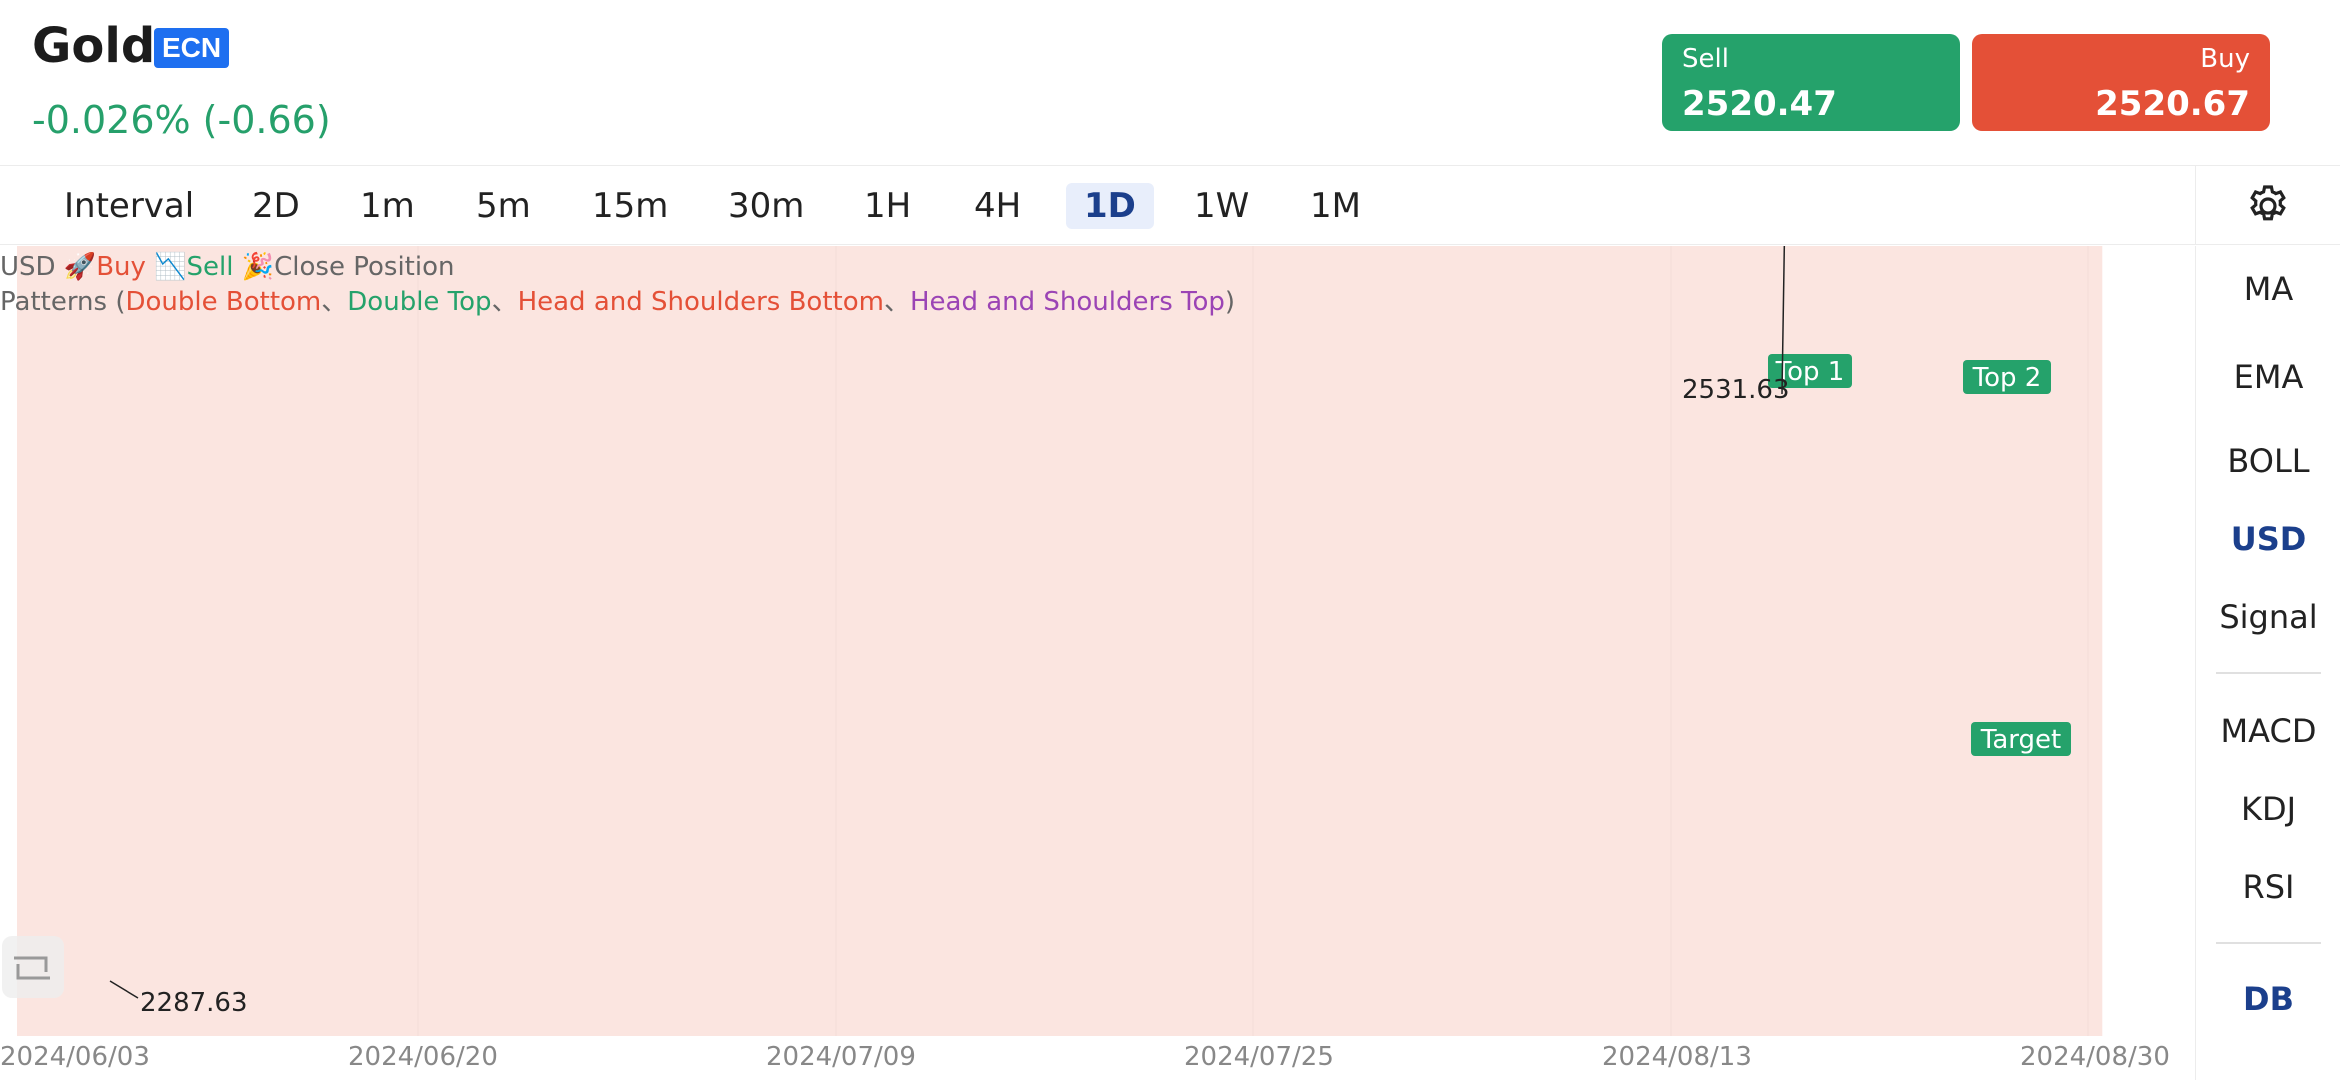  What do you see at coordinates (1335, 206) in the screenshot?
I see `interval-1mo: 1M` at bounding box center [1335, 206].